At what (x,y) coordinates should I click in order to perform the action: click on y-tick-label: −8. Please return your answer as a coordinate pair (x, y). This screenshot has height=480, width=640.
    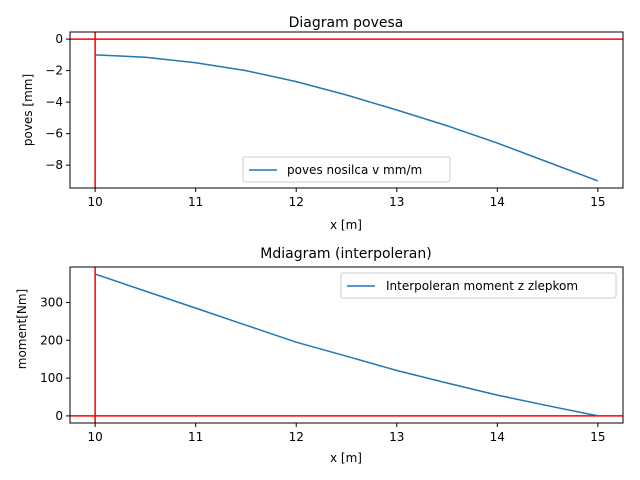
    Looking at the image, I should click on (54, 165).